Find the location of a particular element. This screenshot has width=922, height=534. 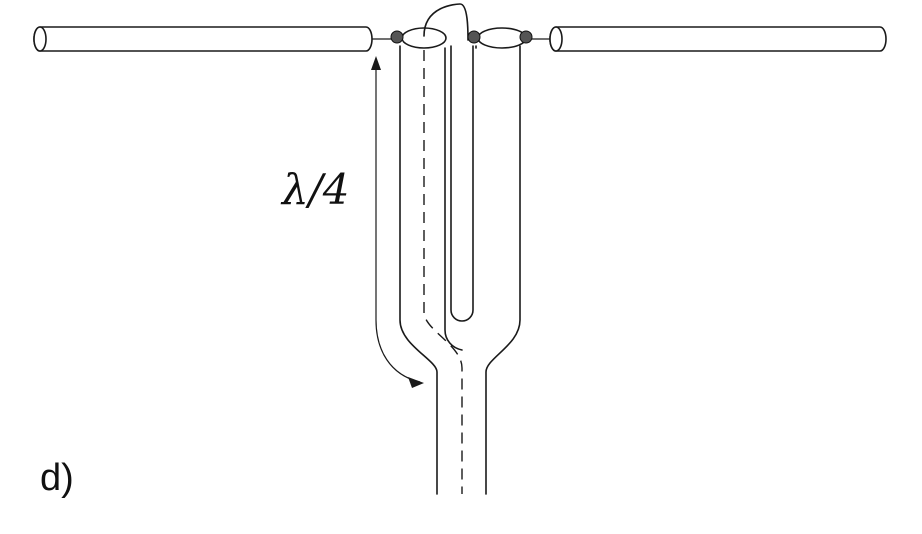

center-solder-point is located at coordinates (474, 37).